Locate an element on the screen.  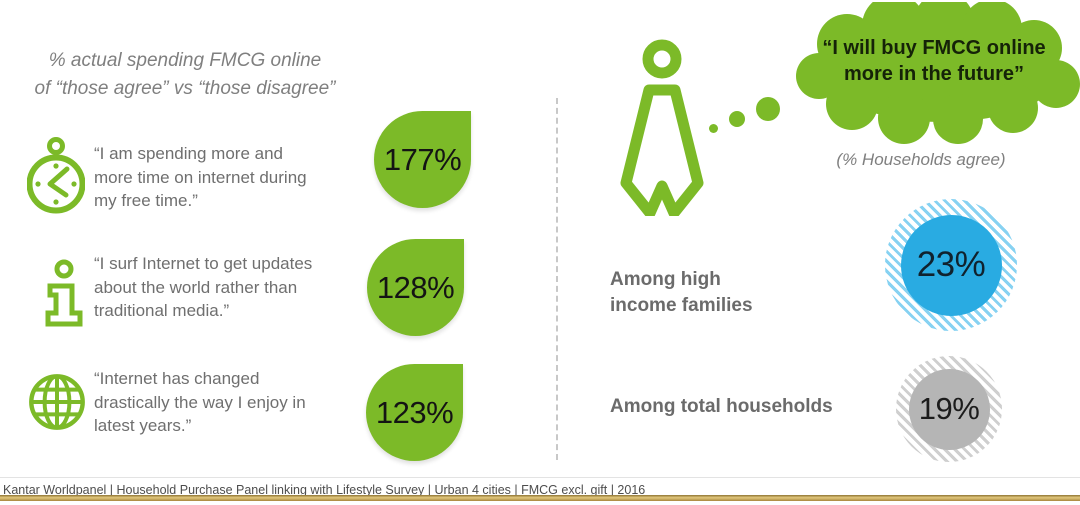
stat-label-total-households-line1: Among total households is located at coordinates (721, 406).